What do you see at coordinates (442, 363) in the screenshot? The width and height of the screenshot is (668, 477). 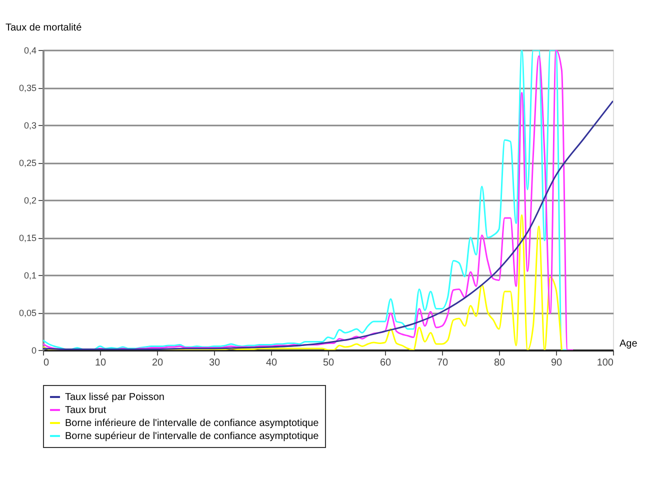 I see `x-tick-label: 70` at bounding box center [442, 363].